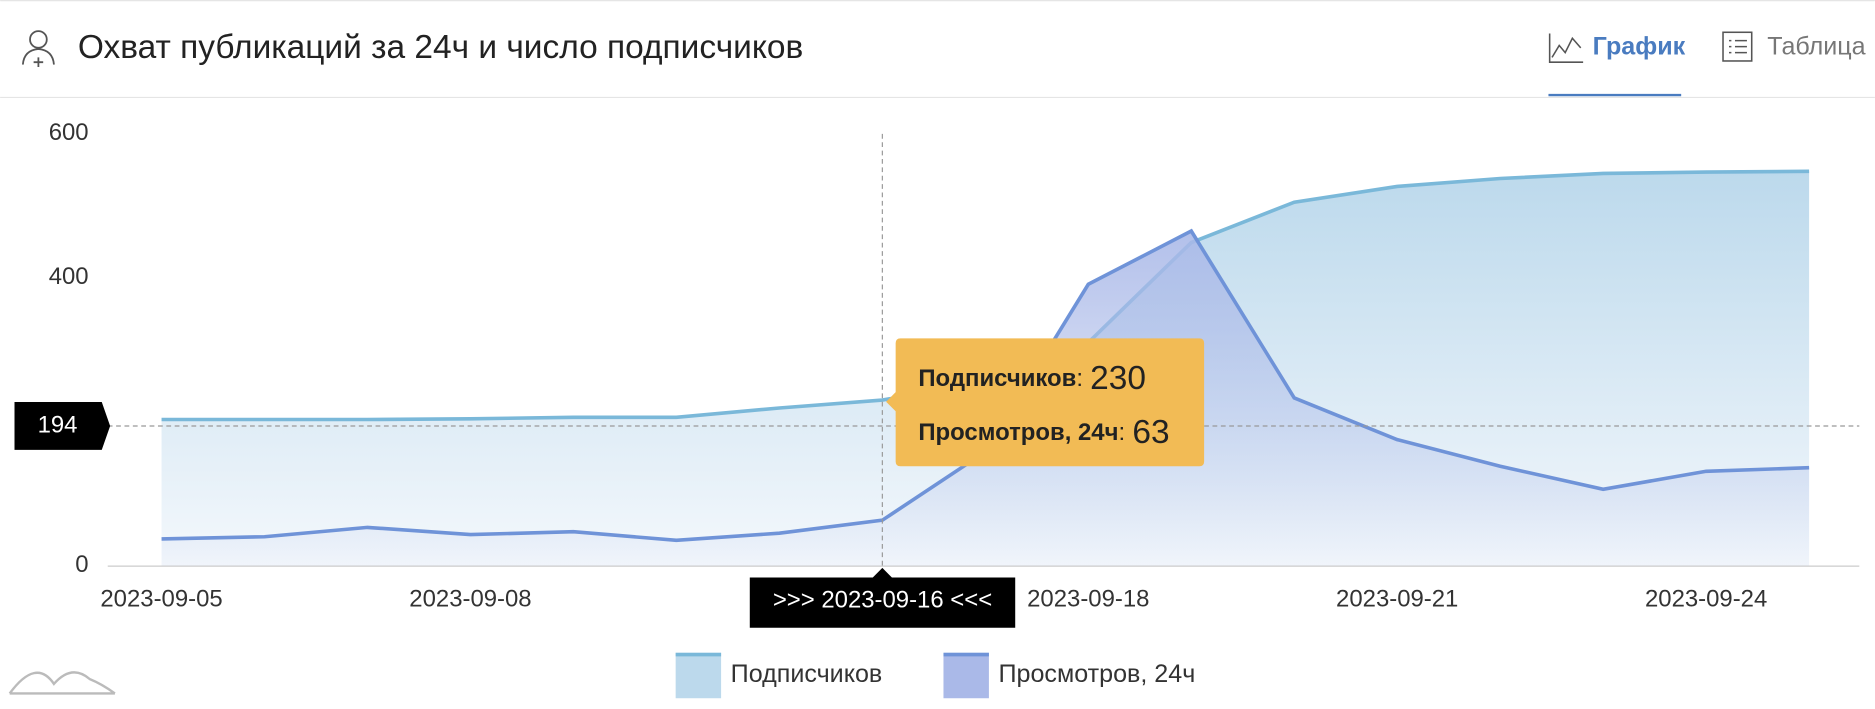 This screenshot has height=709, width=1875. Describe the element at coordinates (62, 683) in the screenshot. I see `logo` at that location.